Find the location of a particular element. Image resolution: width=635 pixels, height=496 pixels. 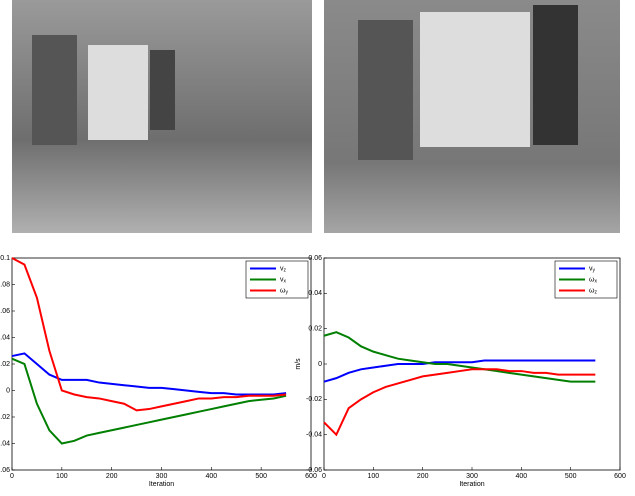

y-tick-label: 0.08 is located at coordinates (5, 284).